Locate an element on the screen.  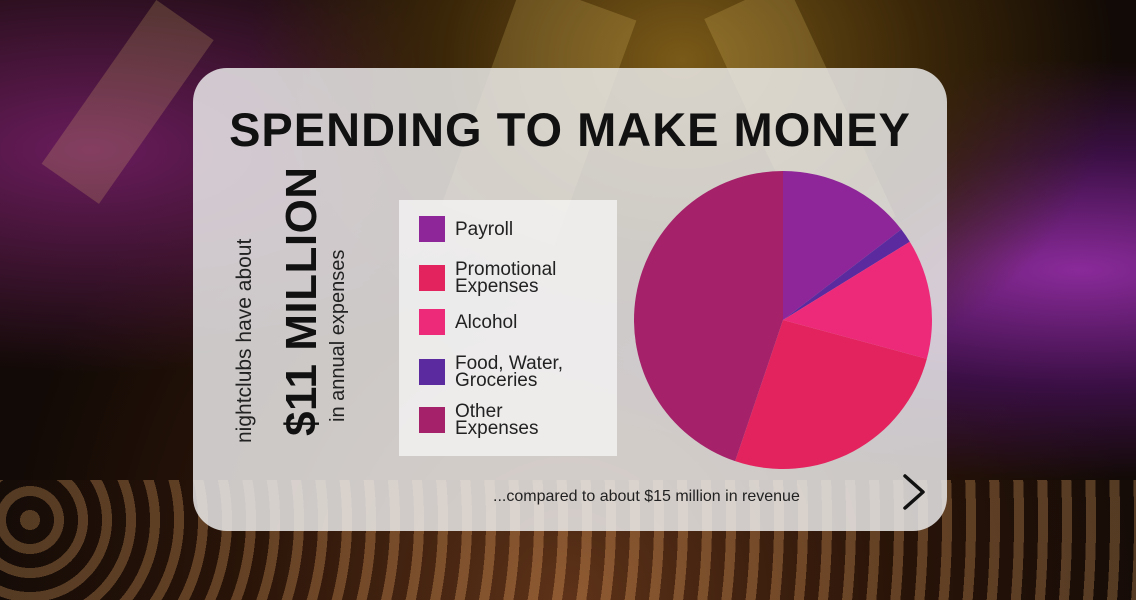
pie-slice-food-water-groceries is located at coordinates (846, 274).